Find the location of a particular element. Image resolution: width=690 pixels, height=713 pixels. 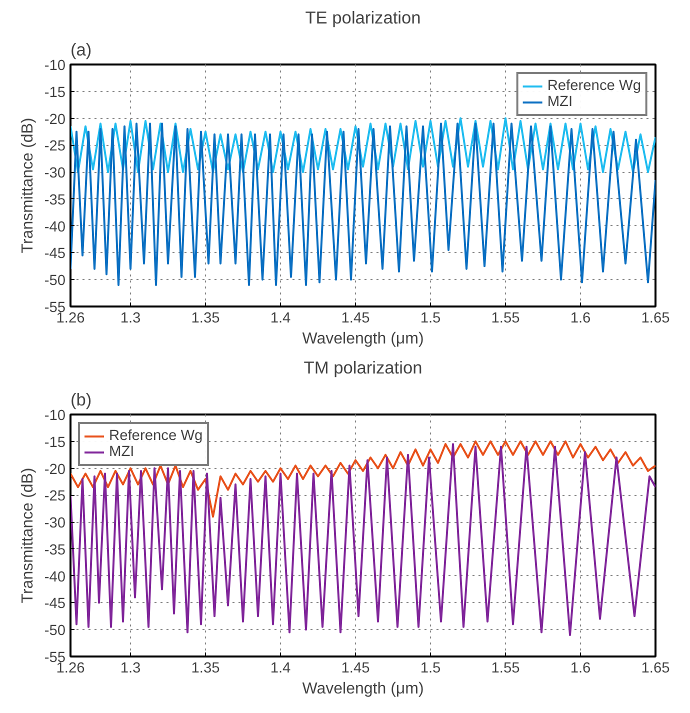

line-series is located at coordinates (363, 145).